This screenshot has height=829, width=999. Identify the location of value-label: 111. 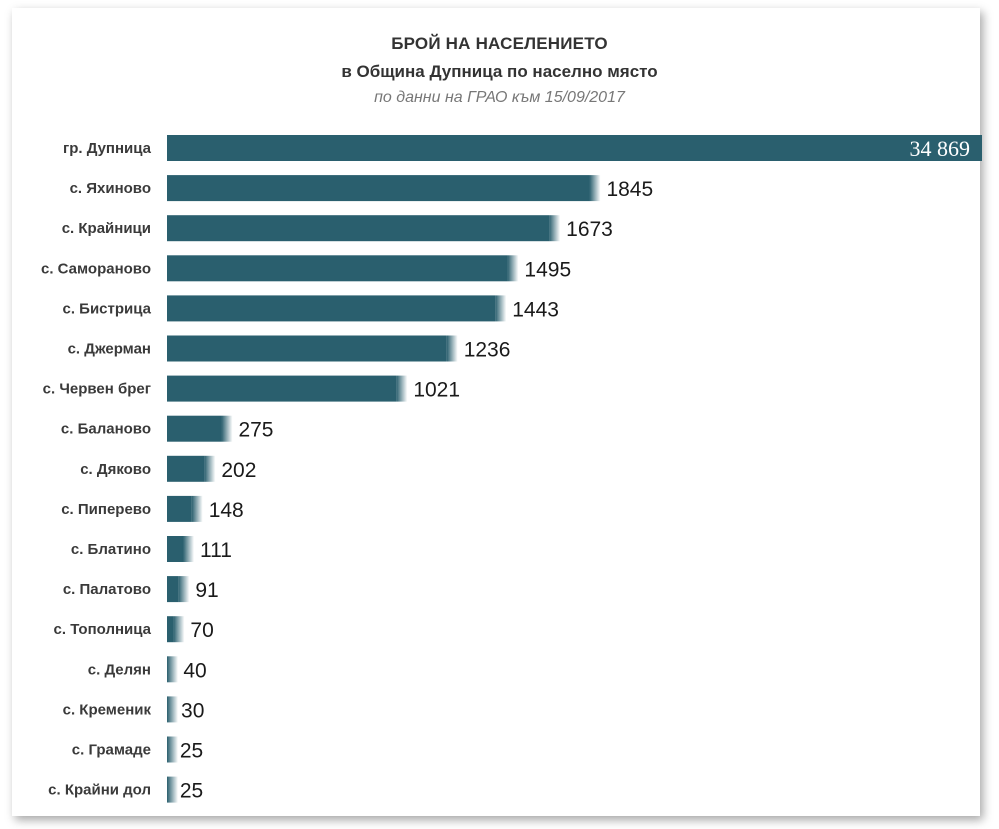
(216, 550).